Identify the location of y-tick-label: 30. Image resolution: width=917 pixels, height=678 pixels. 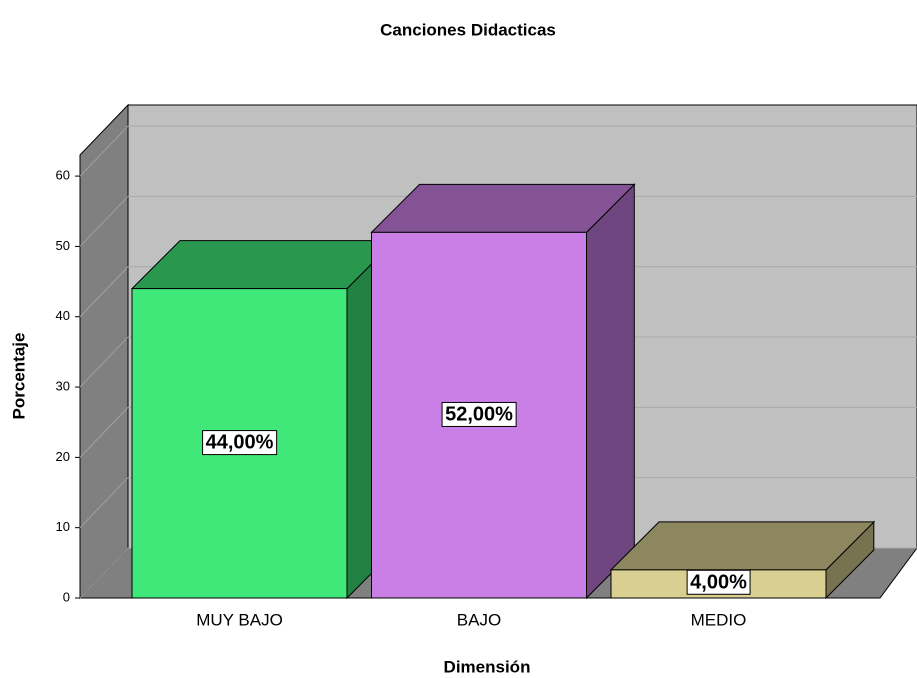
(63, 385).